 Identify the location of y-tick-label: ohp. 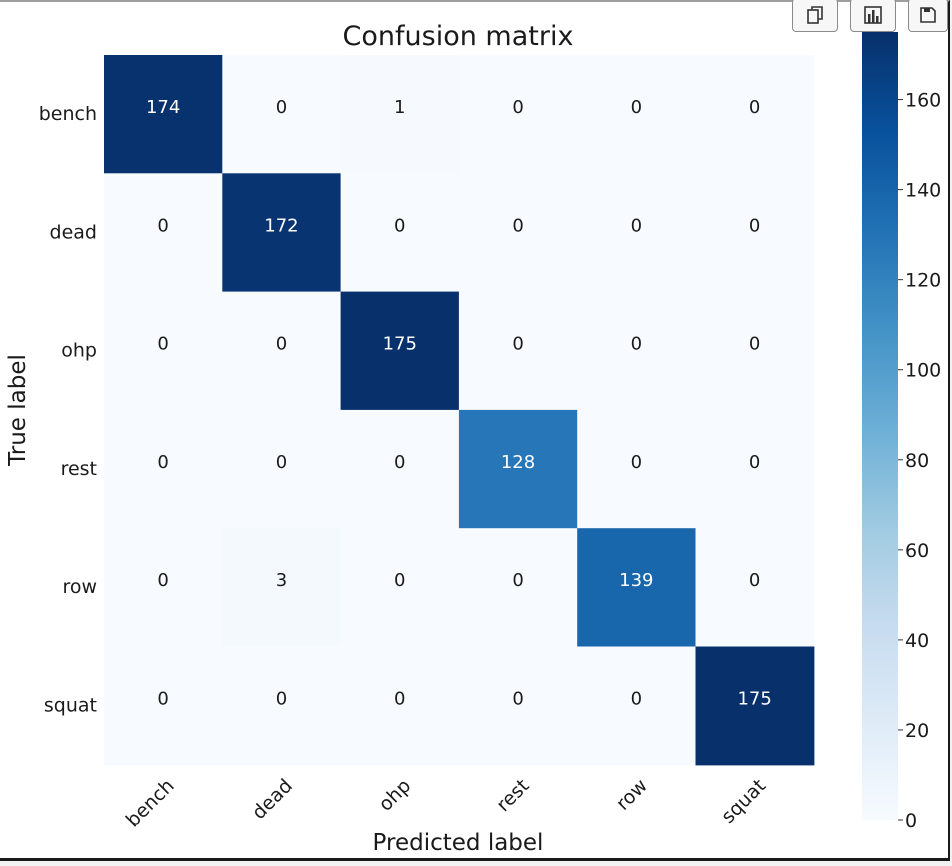
(79, 351).